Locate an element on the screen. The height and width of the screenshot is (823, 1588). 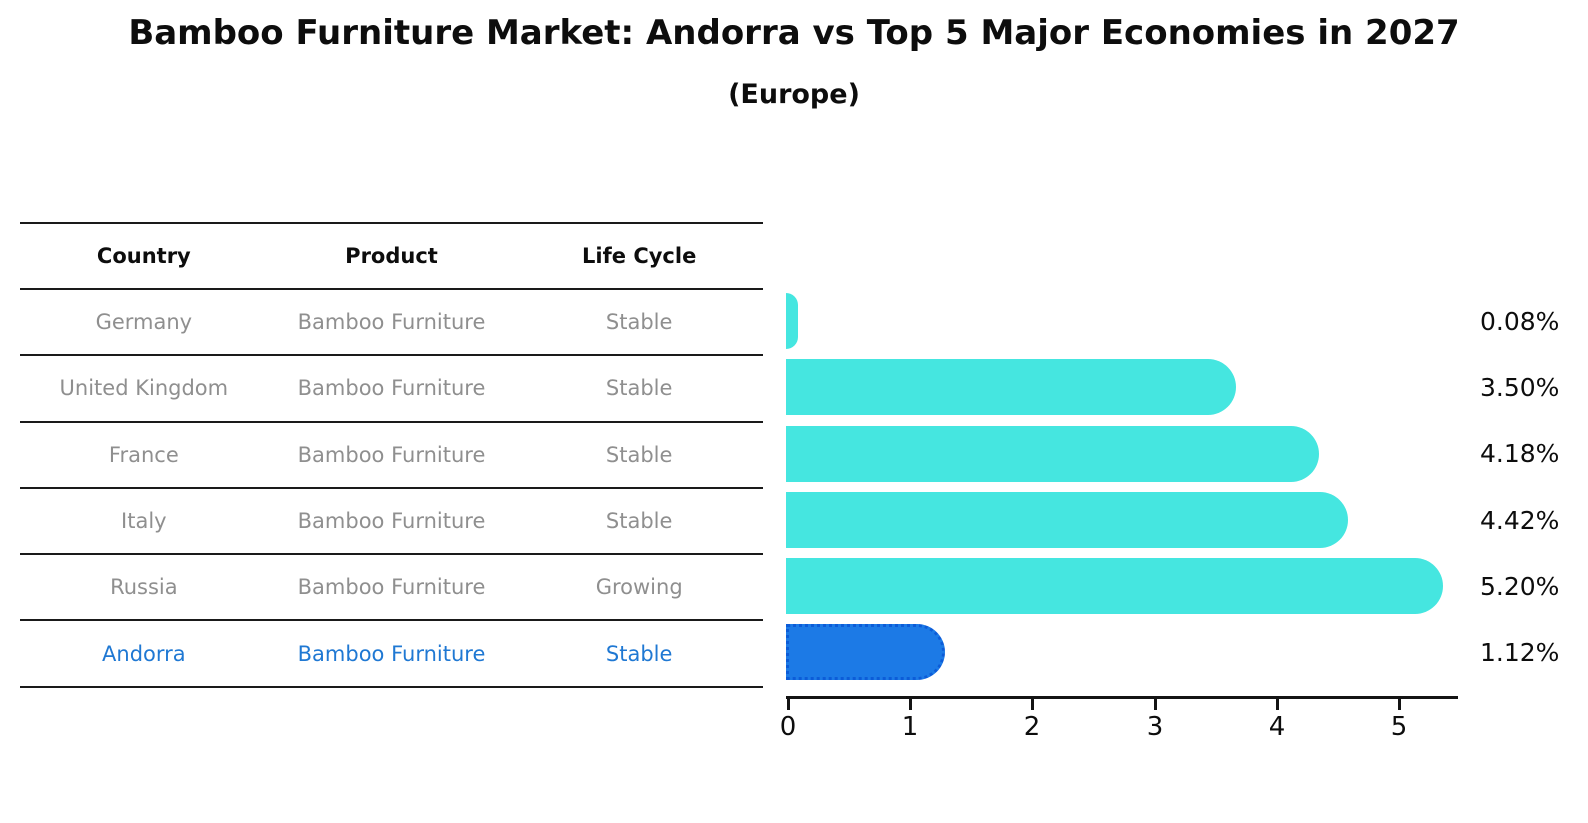
bar-value-label: 3.50% is located at coordinates (1520, 387).